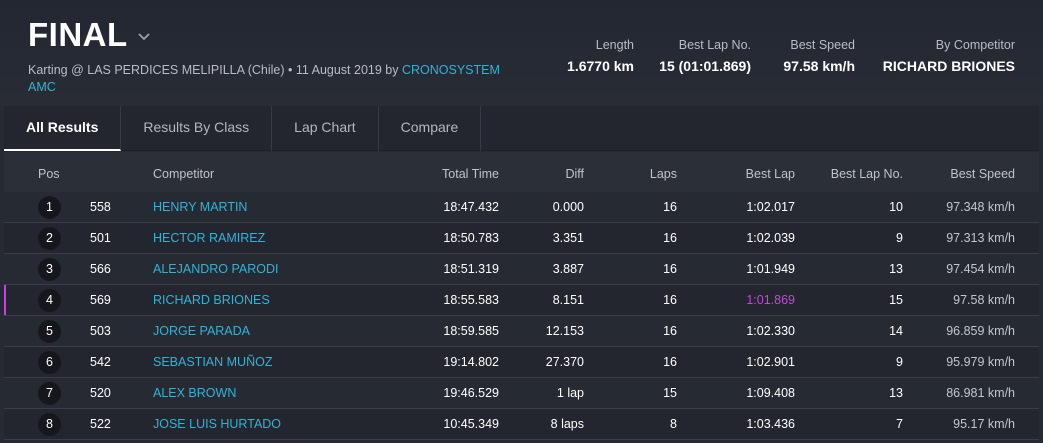 The height and width of the screenshot is (443, 1043). Describe the element at coordinates (866, 174) in the screenshot. I see `header-best-lap-no: Best Lap No.` at that location.